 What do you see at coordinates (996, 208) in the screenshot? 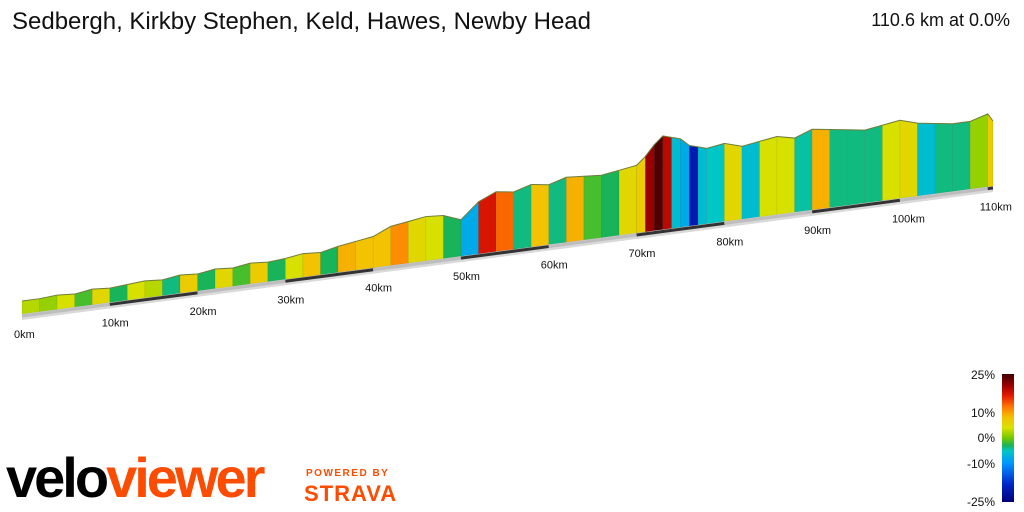
I see `x-tick-label: 110km` at bounding box center [996, 208].